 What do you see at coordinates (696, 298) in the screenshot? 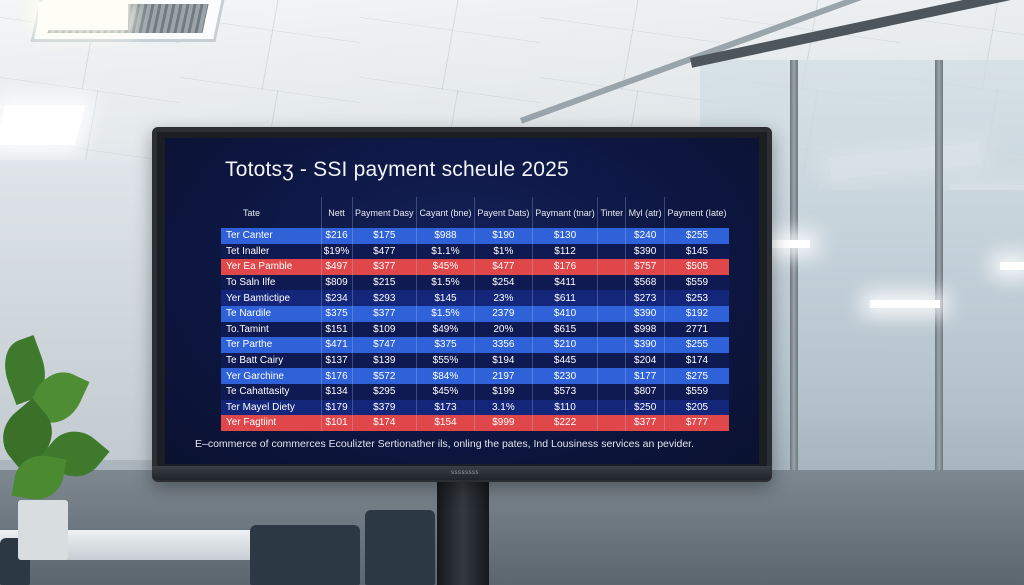
I see `table-cell: $253` at bounding box center [696, 298].